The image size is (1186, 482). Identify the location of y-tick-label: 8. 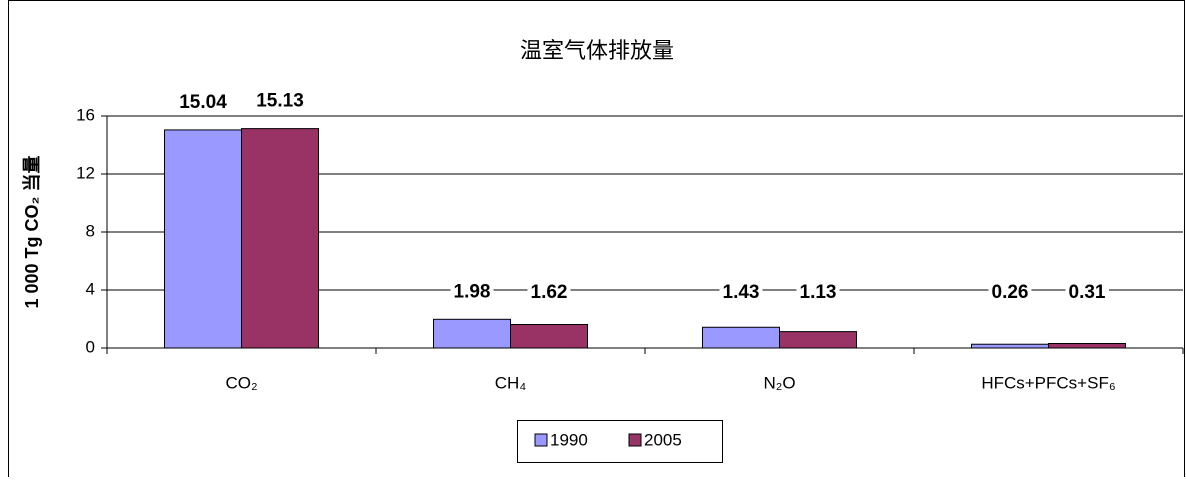
(90, 230).